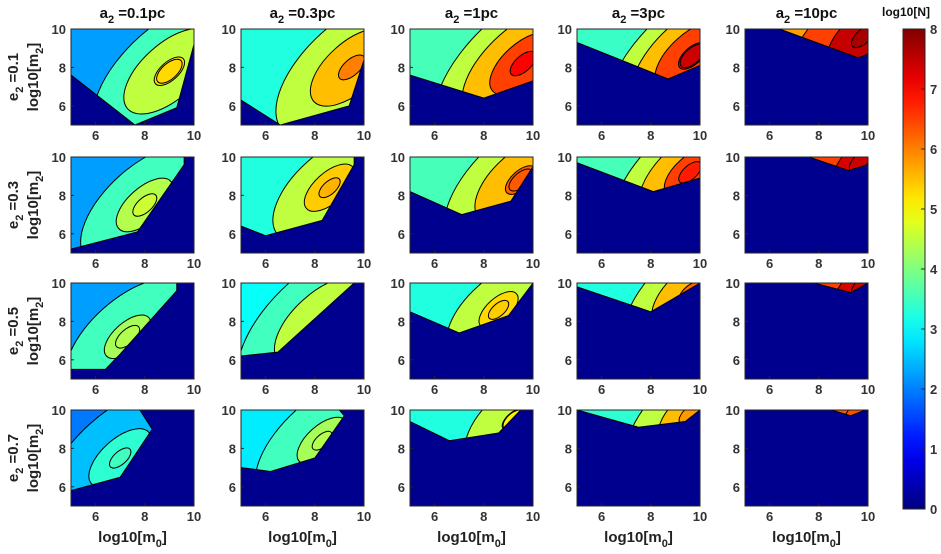  I want to click on column-title: a2 =10pc, so click(807, 15).